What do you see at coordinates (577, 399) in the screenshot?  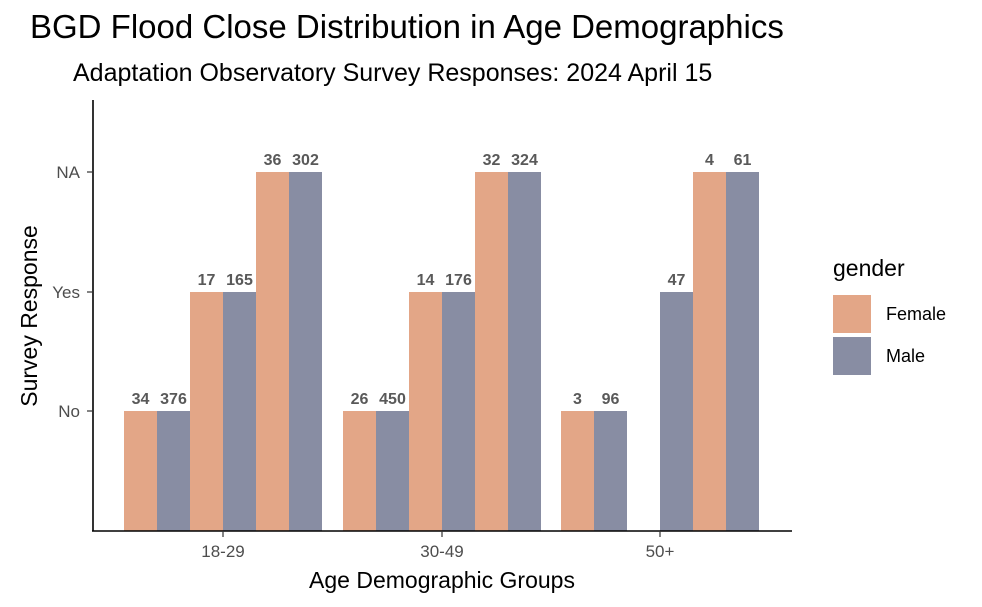 I see `data-label: 3` at bounding box center [577, 399].